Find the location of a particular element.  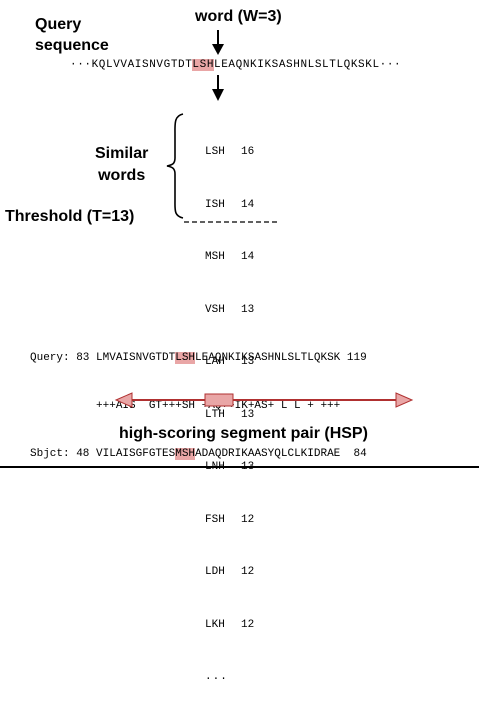

word-row: MSH 14 is located at coordinates (229, 257).